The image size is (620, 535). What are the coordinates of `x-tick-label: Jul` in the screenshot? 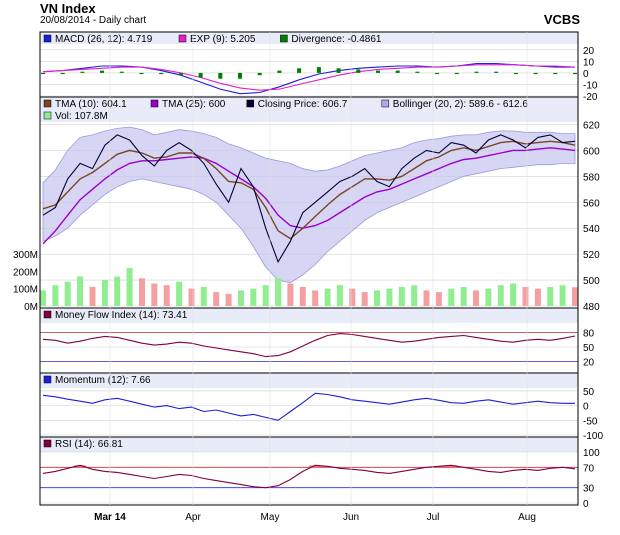 It's located at (433, 517).